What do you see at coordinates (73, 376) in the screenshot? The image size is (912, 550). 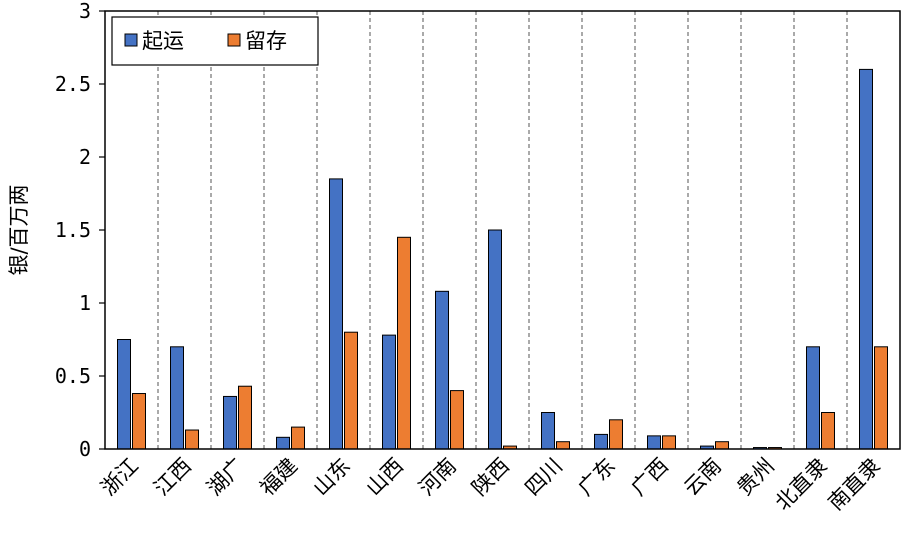 I see `y-tick-label: 0.5` at bounding box center [73, 376].